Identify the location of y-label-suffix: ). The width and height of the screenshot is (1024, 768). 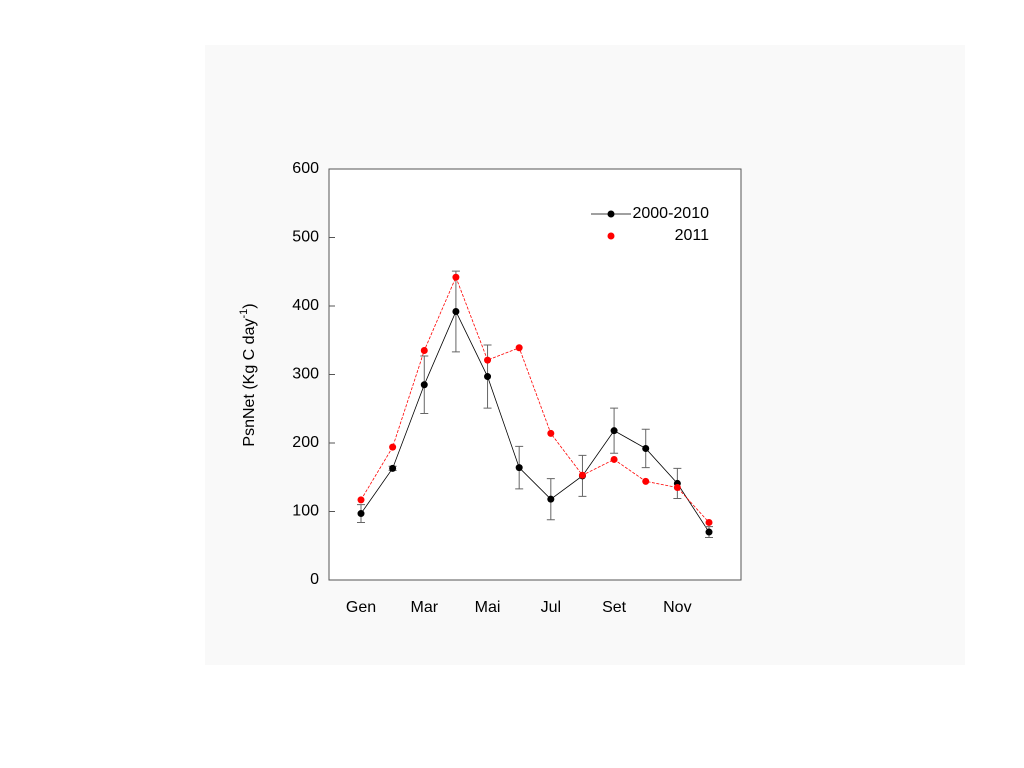
(249, 305).